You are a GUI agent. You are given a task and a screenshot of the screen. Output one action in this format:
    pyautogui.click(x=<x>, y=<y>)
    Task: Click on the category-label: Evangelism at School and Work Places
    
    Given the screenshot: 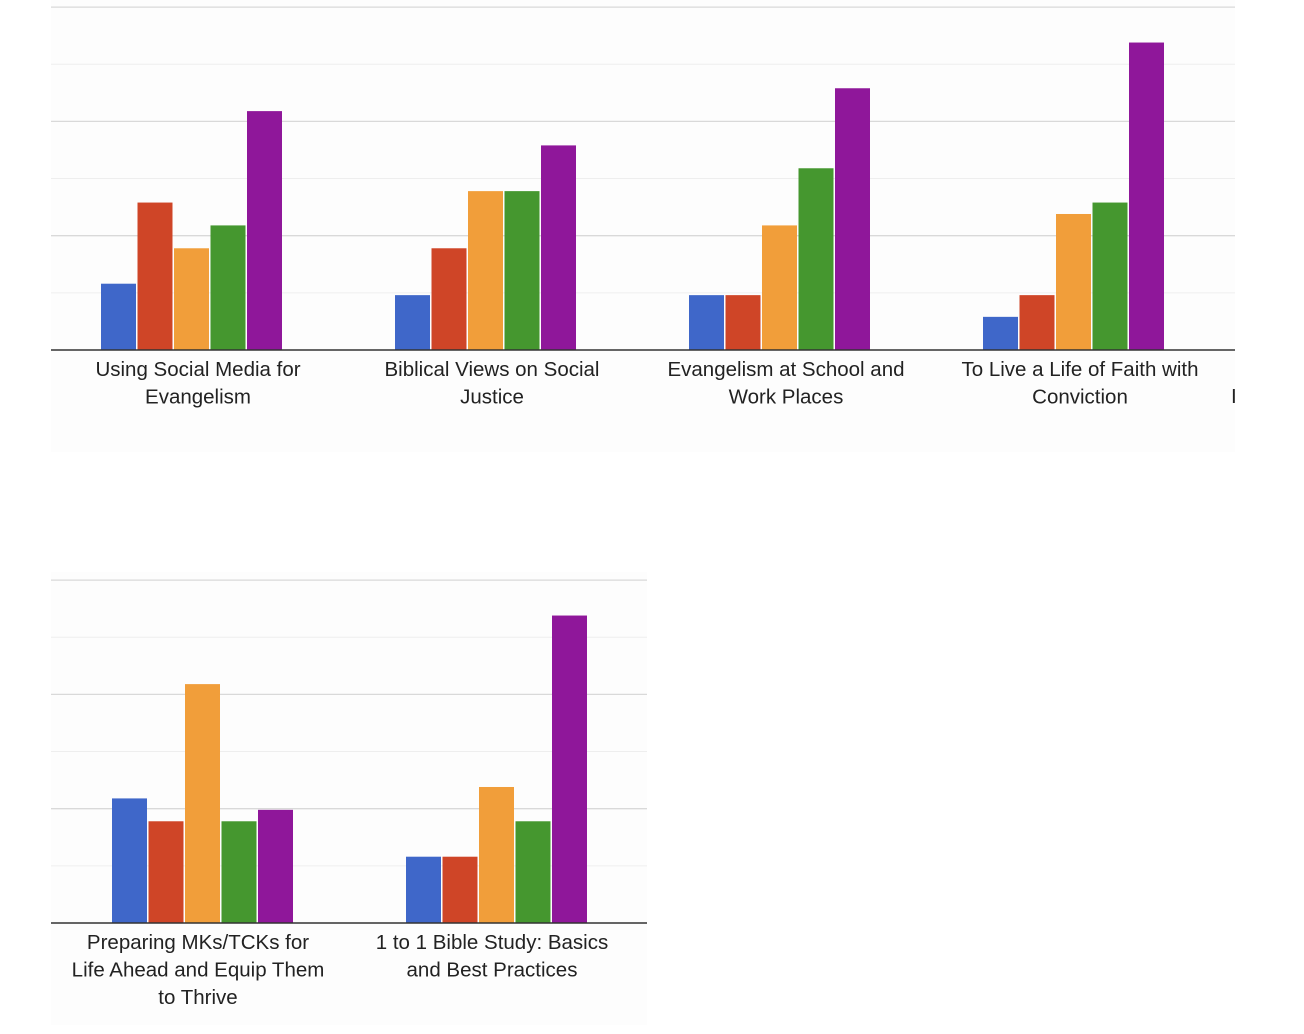 What is the action you would take?
    pyautogui.click(x=785, y=383)
    